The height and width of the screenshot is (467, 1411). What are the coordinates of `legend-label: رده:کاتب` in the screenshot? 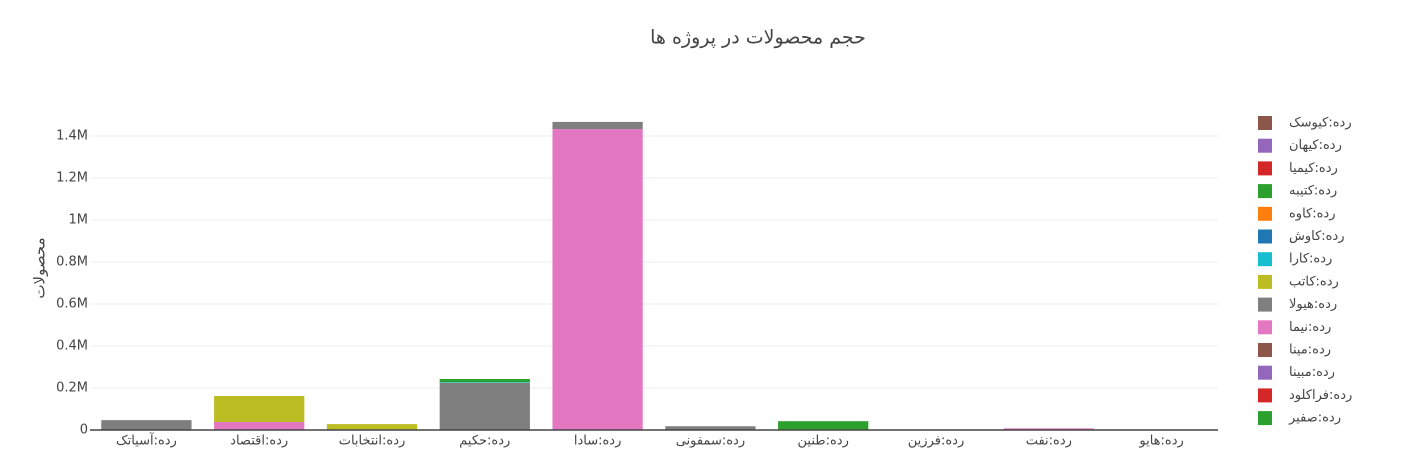 It's located at (1314, 281).